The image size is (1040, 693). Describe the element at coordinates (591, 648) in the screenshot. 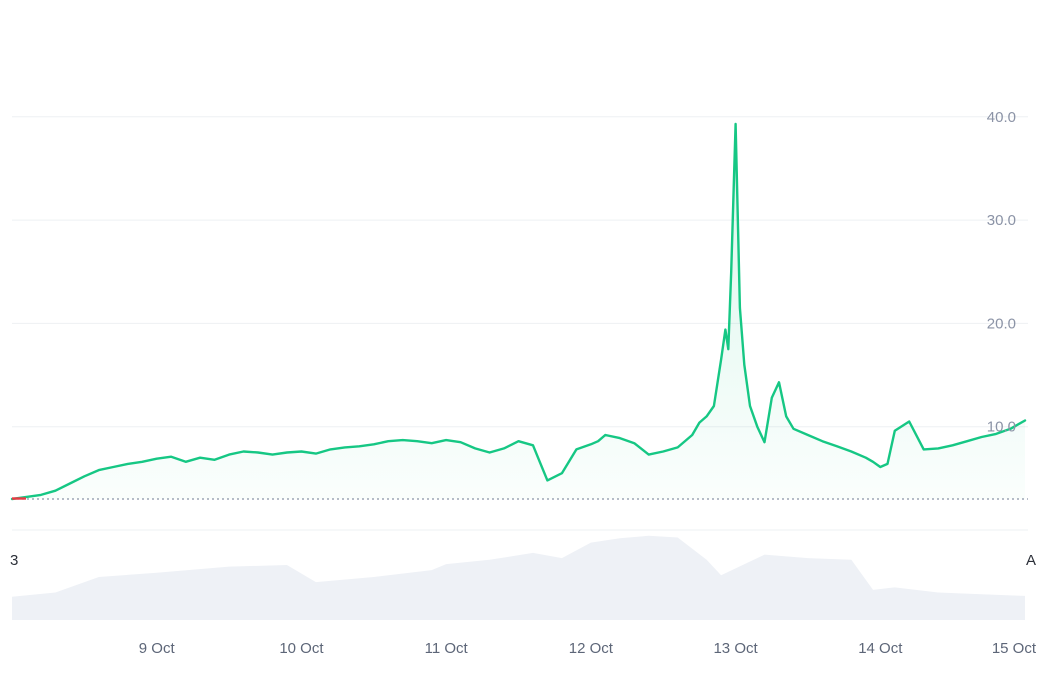

I see `x-tick-label: 12 Oct` at that location.